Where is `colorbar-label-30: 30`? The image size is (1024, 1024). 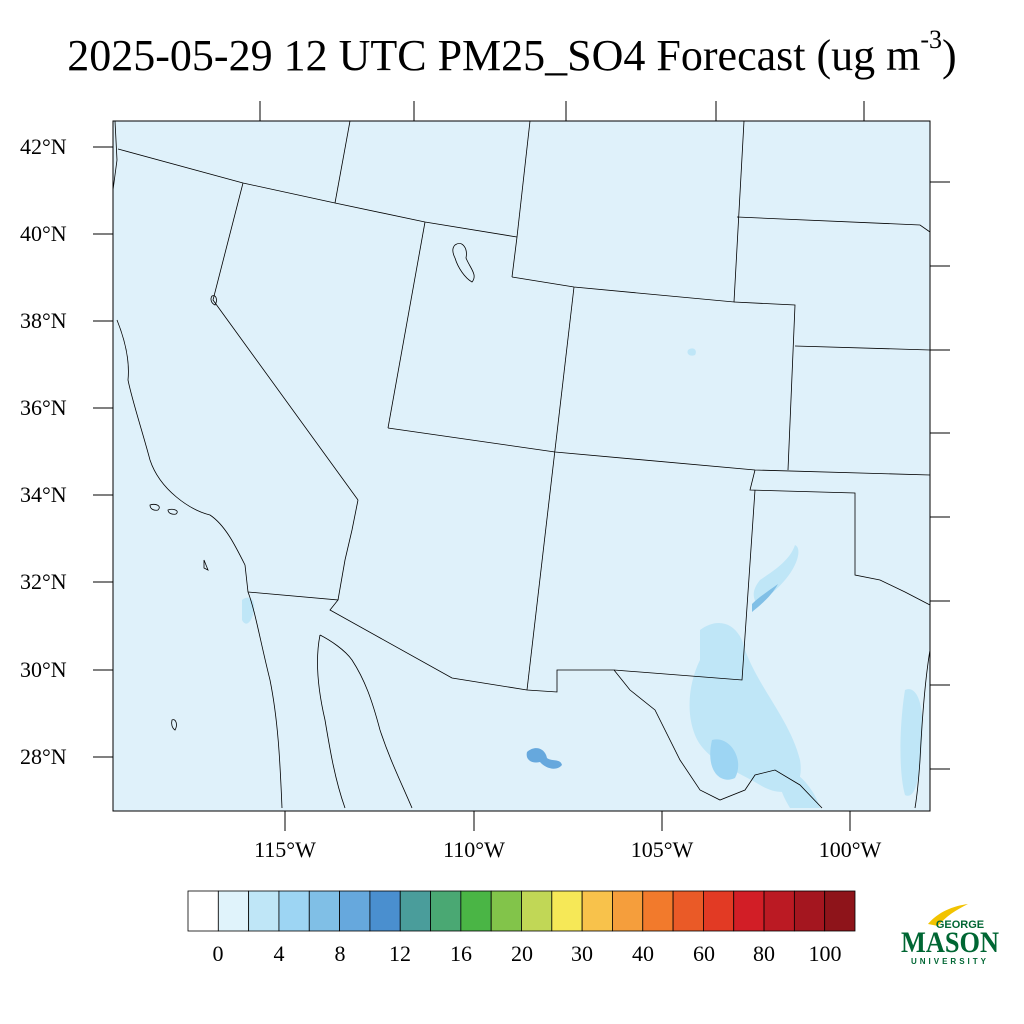
colorbar-label-30: 30 is located at coordinates (582, 953).